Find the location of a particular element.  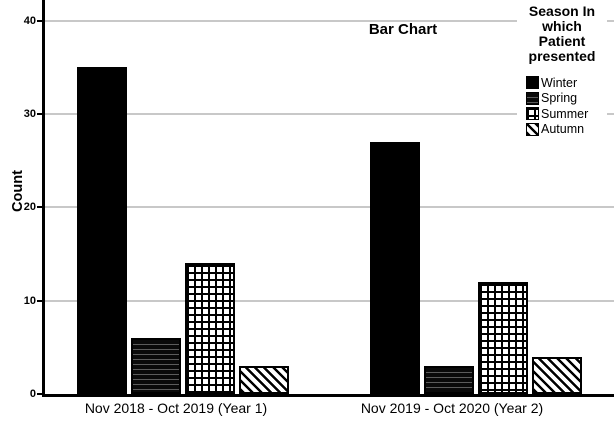

legend-label-winter: Winter is located at coordinates (559, 82).